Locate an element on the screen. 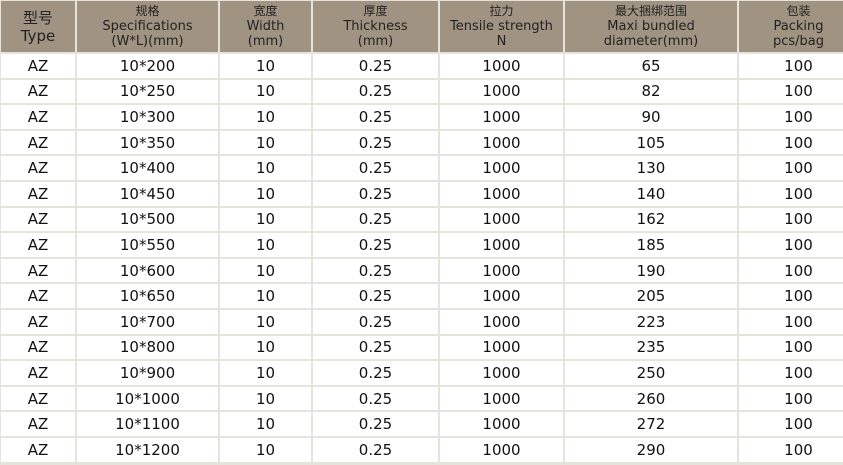  header-en: Specifications is located at coordinates (147, 26).